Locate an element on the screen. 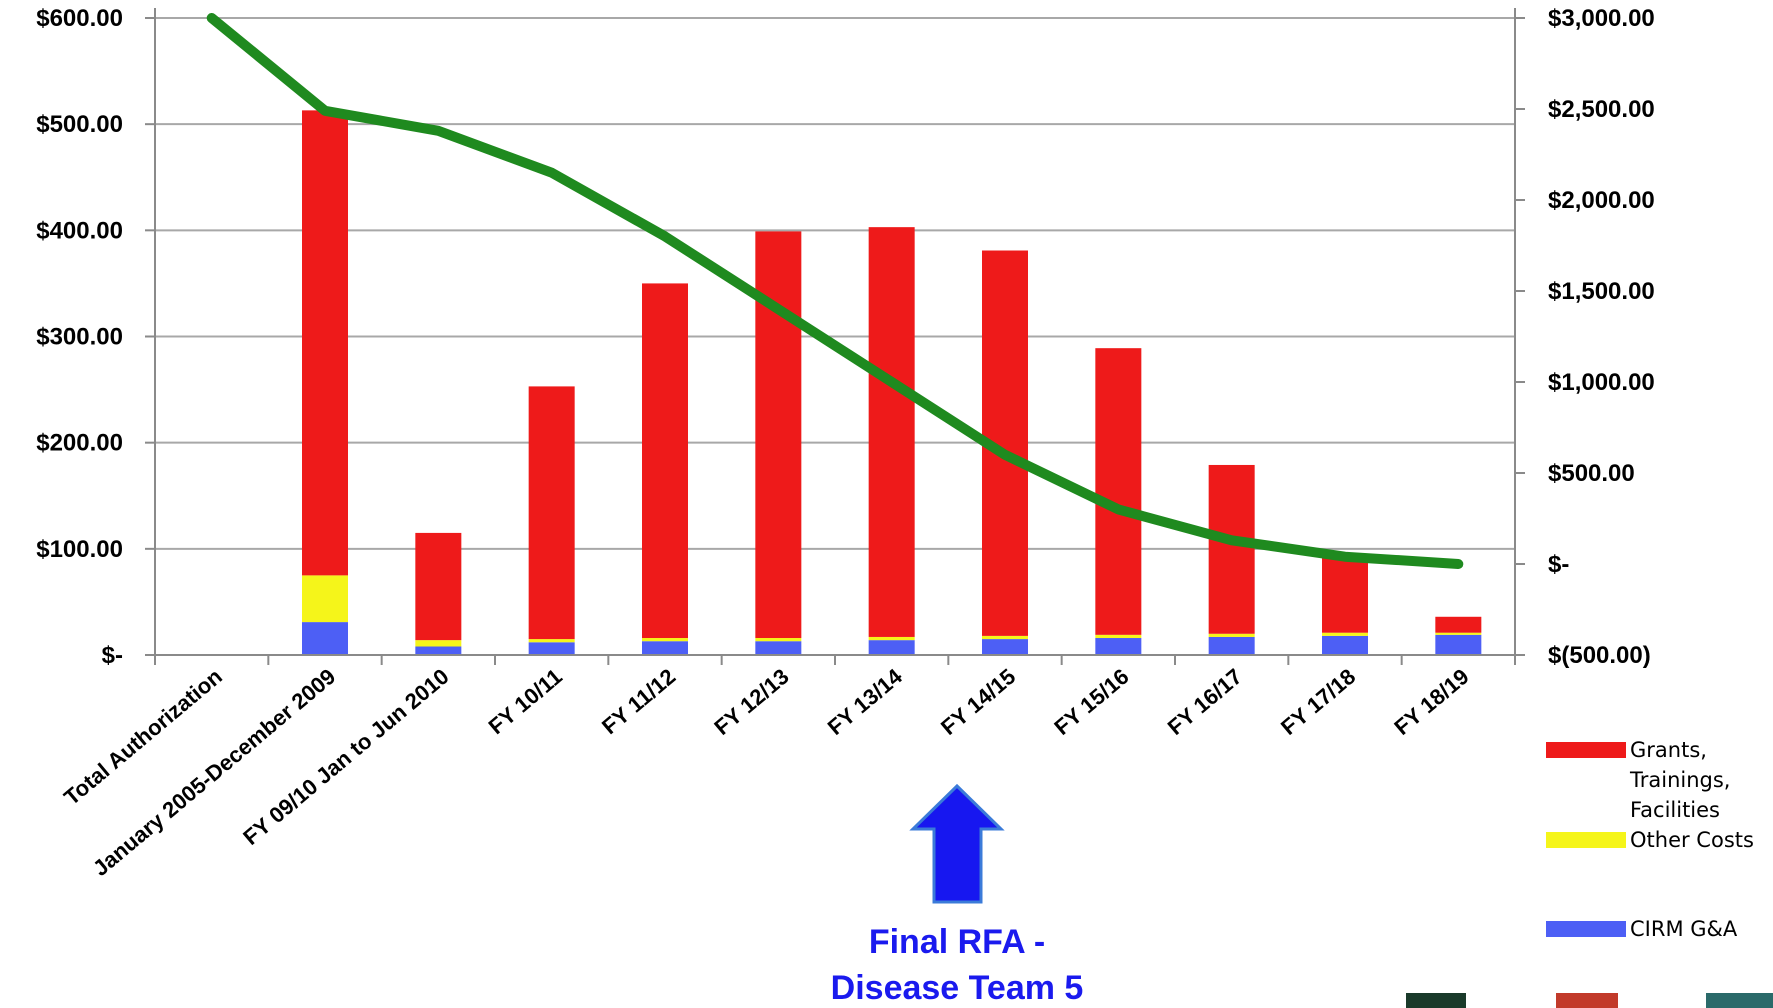  legend-label: Facilities is located at coordinates (1675, 810).